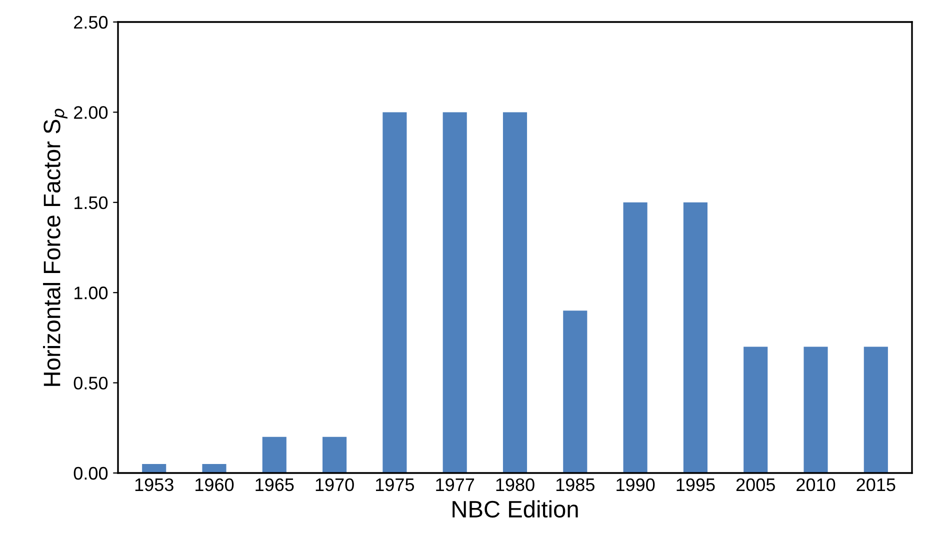  I want to click on x-tick-label: 1980, so click(515, 485).